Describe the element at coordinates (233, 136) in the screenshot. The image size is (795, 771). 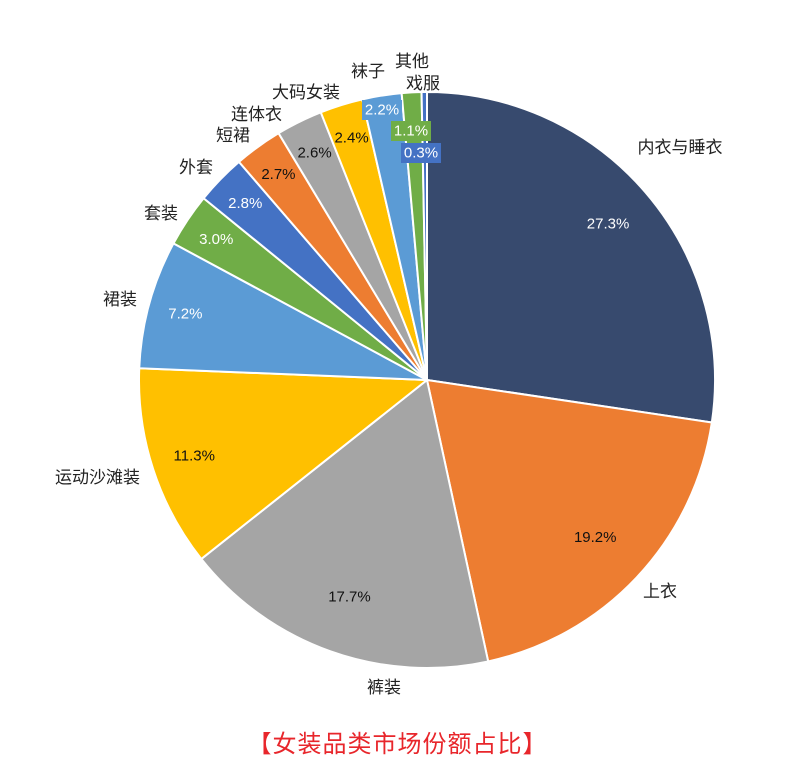
I see `category-label-8: 短裙` at that location.